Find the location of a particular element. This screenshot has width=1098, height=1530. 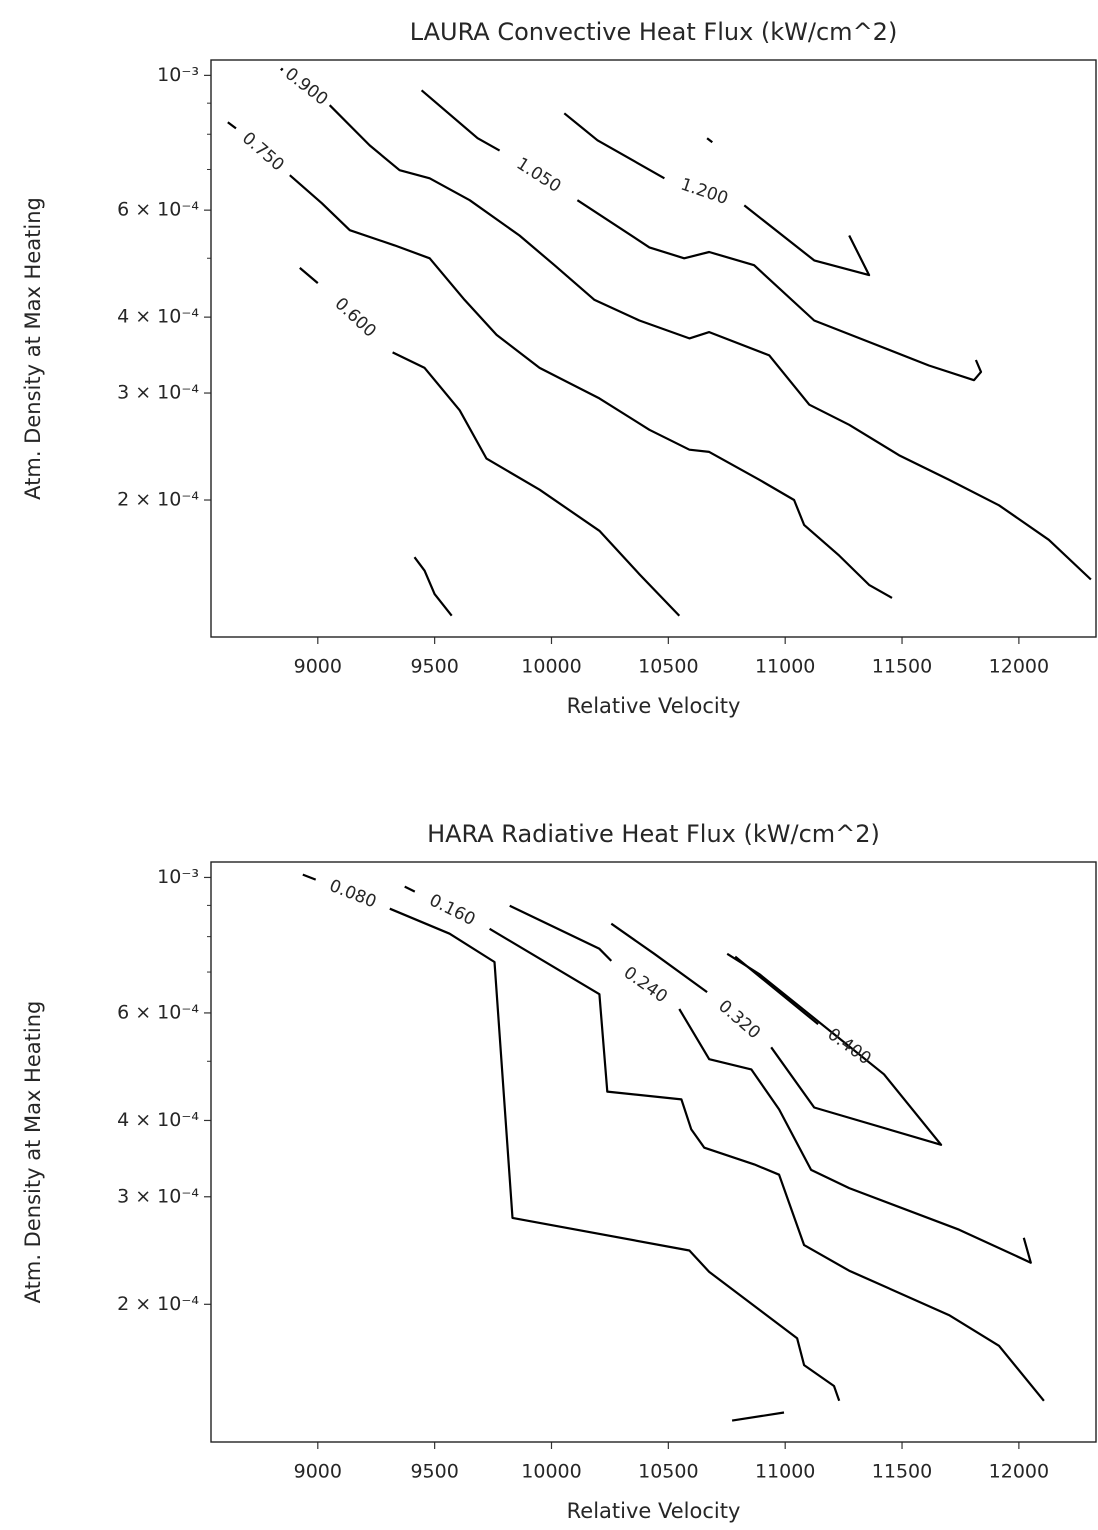

contour-label: 0.320 is located at coordinates (739, 1019).